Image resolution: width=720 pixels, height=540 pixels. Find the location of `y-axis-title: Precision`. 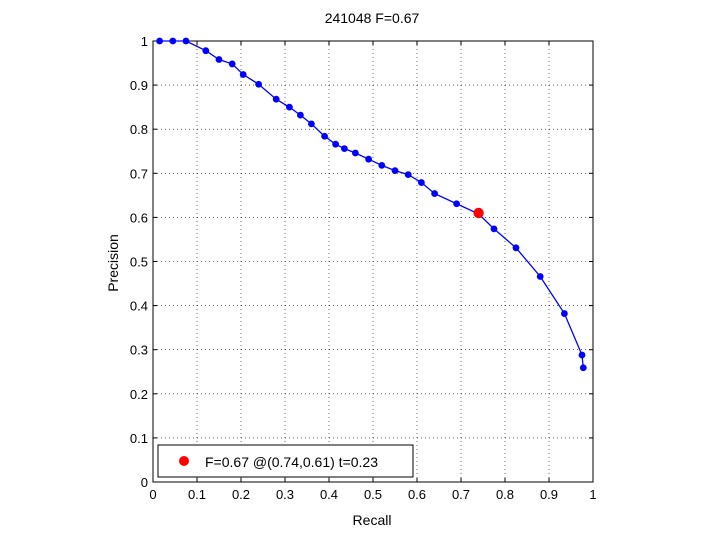

y-axis-title: Precision is located at coordinates (113, 263).